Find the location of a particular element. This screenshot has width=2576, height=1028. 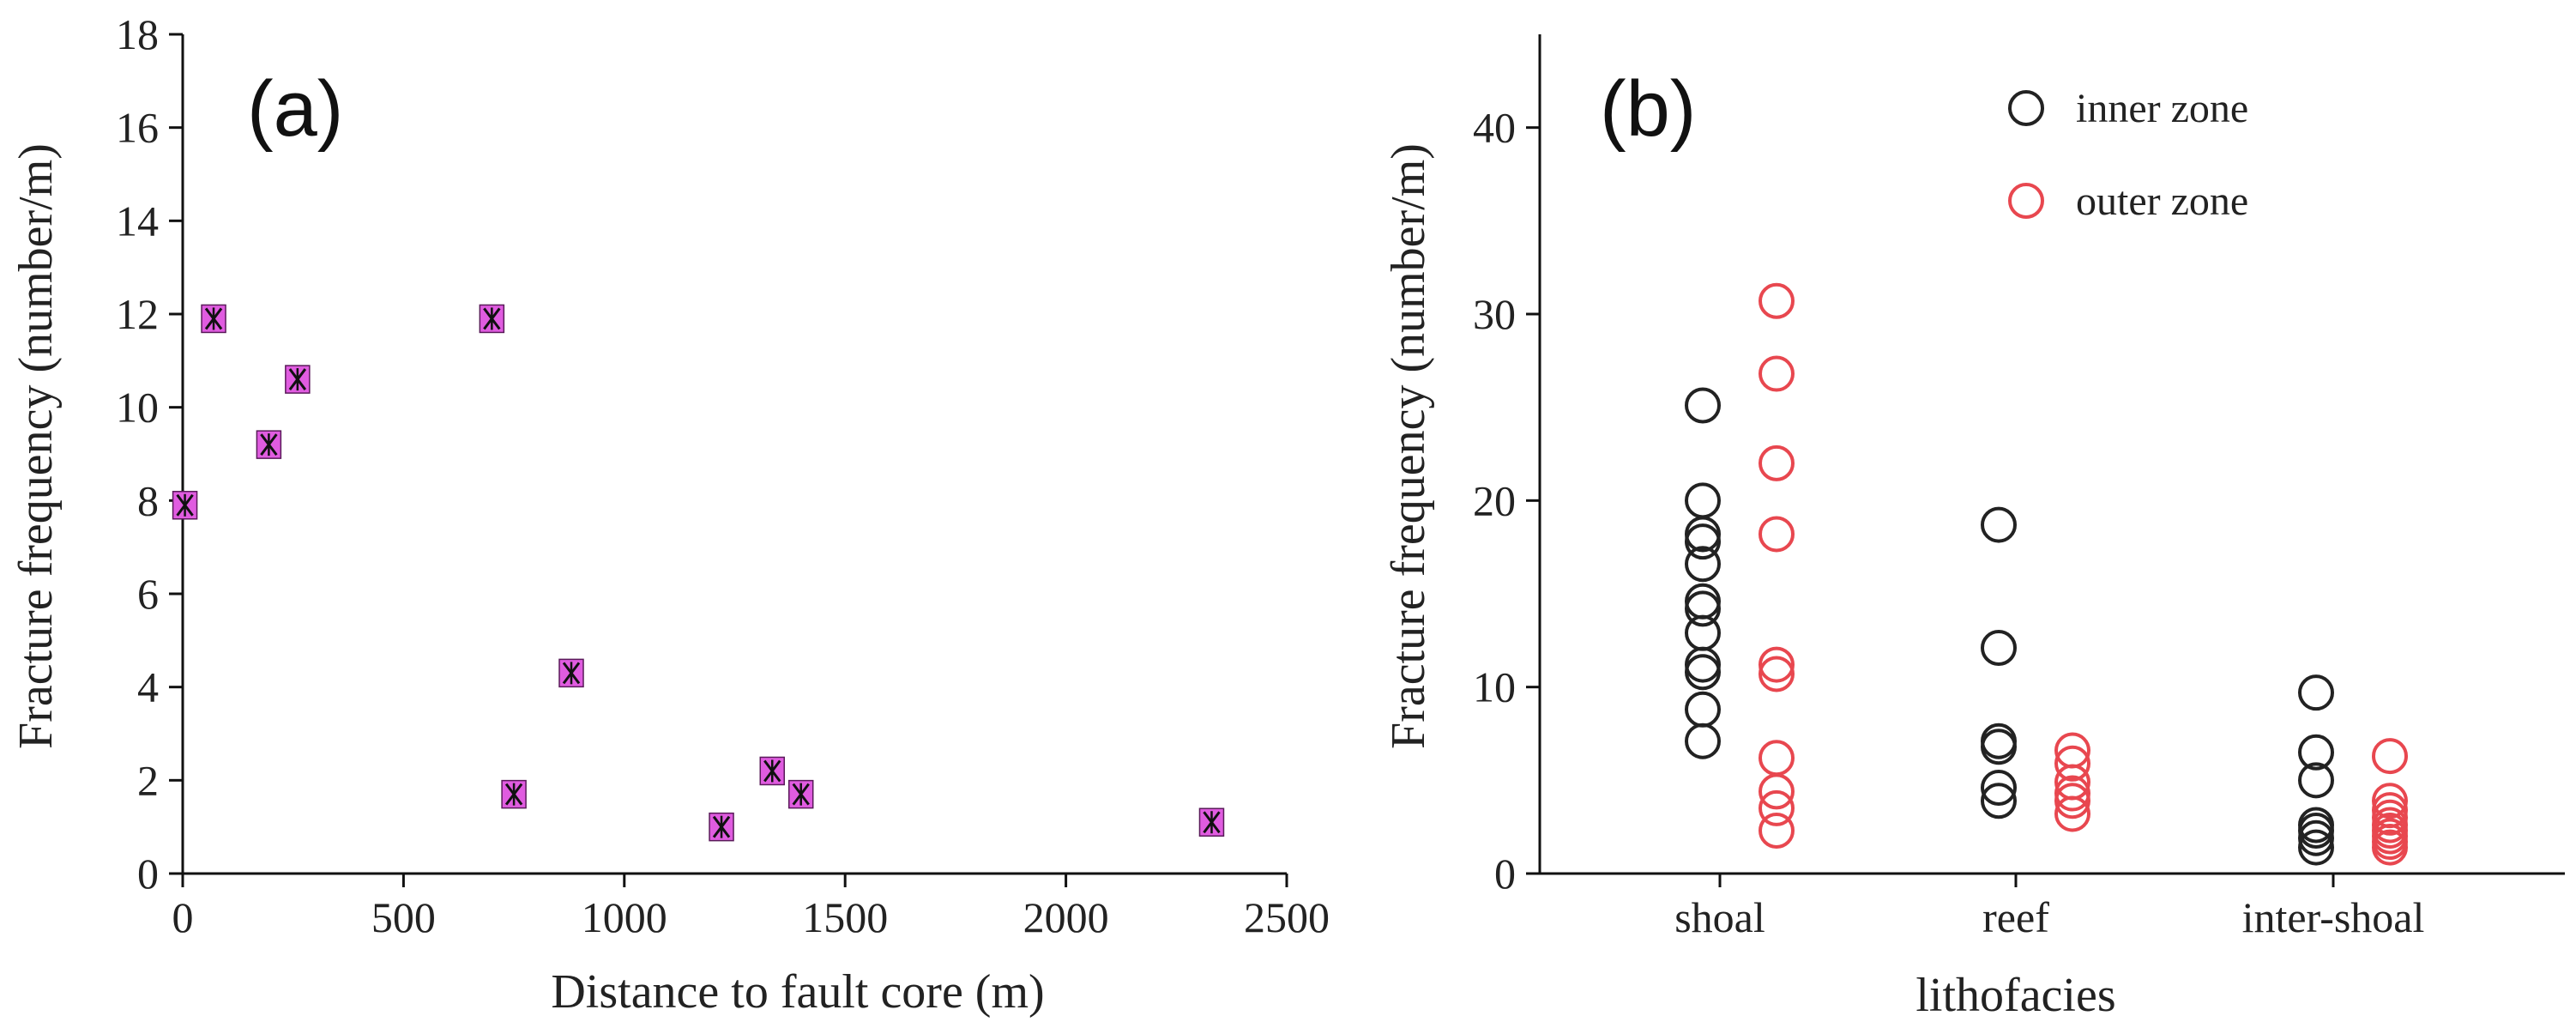

panel-b-legend: inner zone outer zone is located at coordinates (2128, 155).